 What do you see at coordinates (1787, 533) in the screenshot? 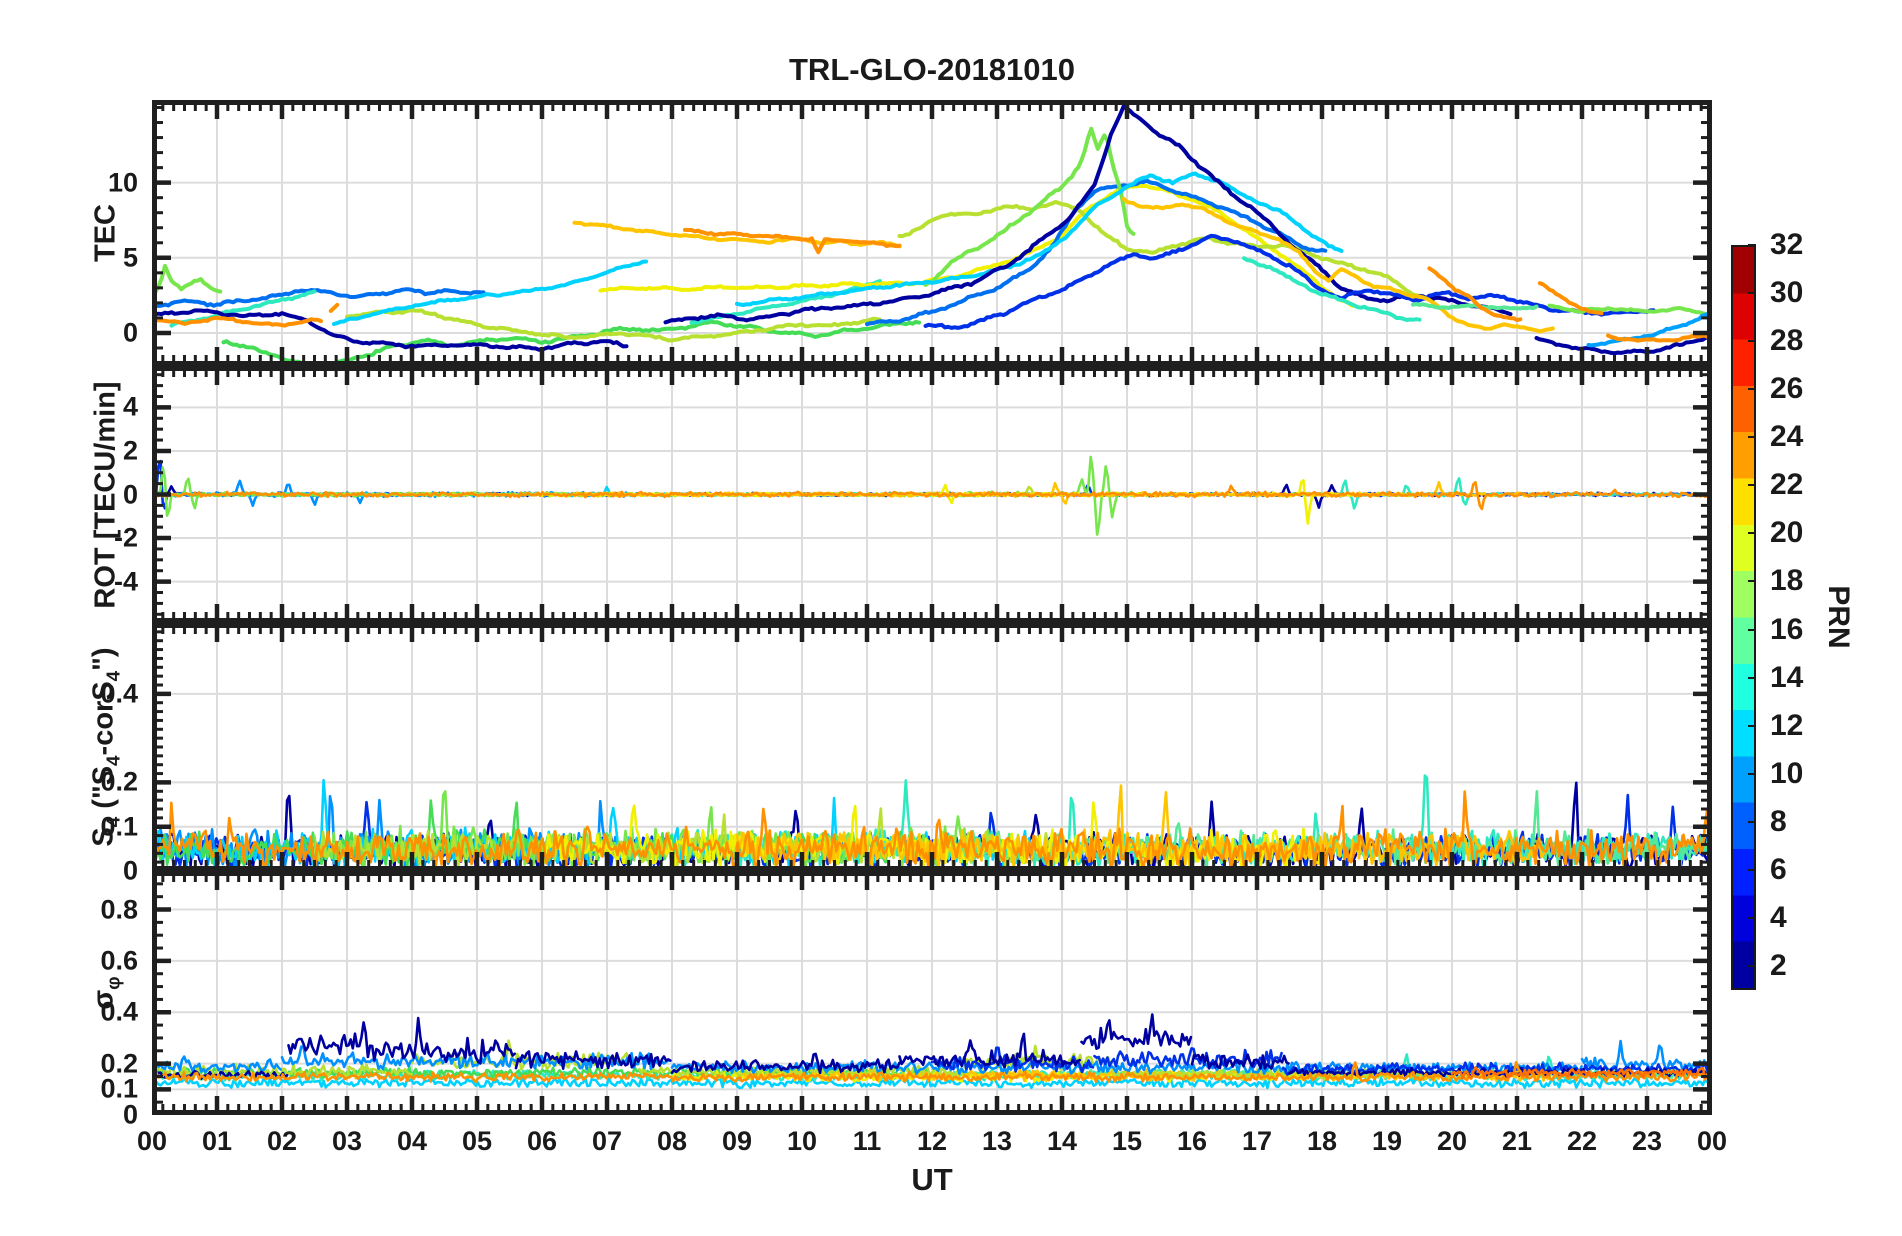
I see `colorbar-tick-label: 20` at bounding box center [1787, 533].